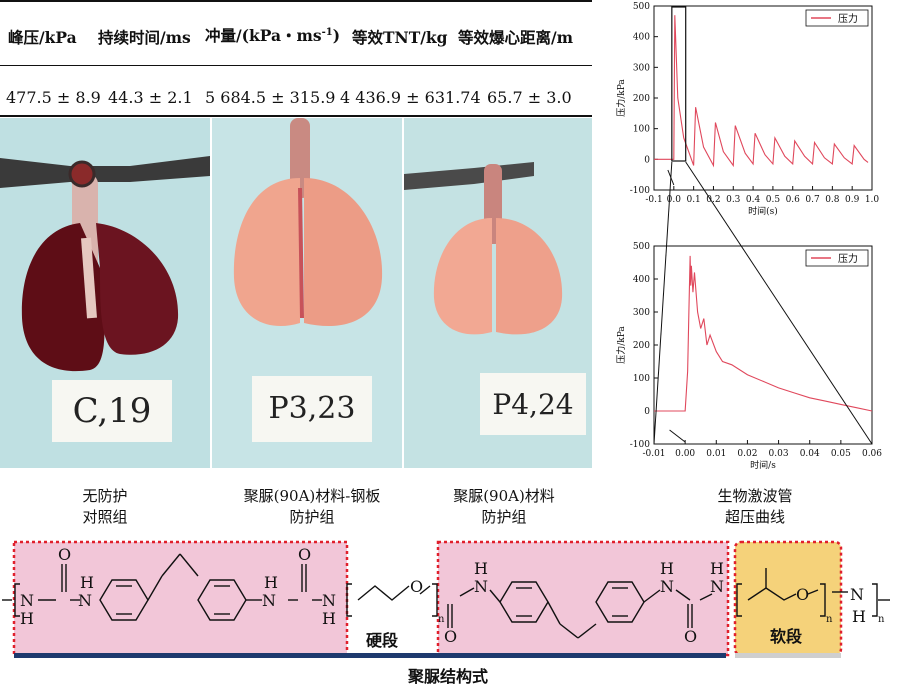 The width and height of the screenshot is (900, 690). What do you see at coordinates (641, 68) in the screenshot?
I see `chart1-ytick-label: 300` at bounding box center [641, 68].